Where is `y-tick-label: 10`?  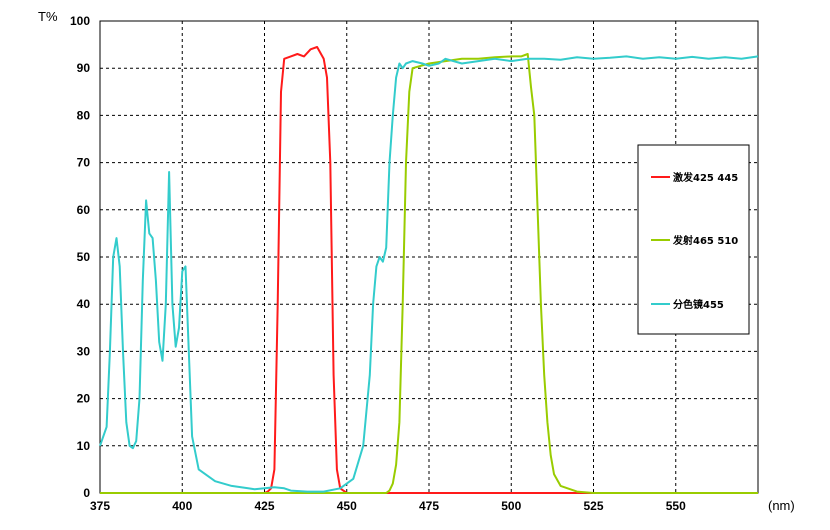 y-tick-label: 10 is located at coordinates (84, 446).